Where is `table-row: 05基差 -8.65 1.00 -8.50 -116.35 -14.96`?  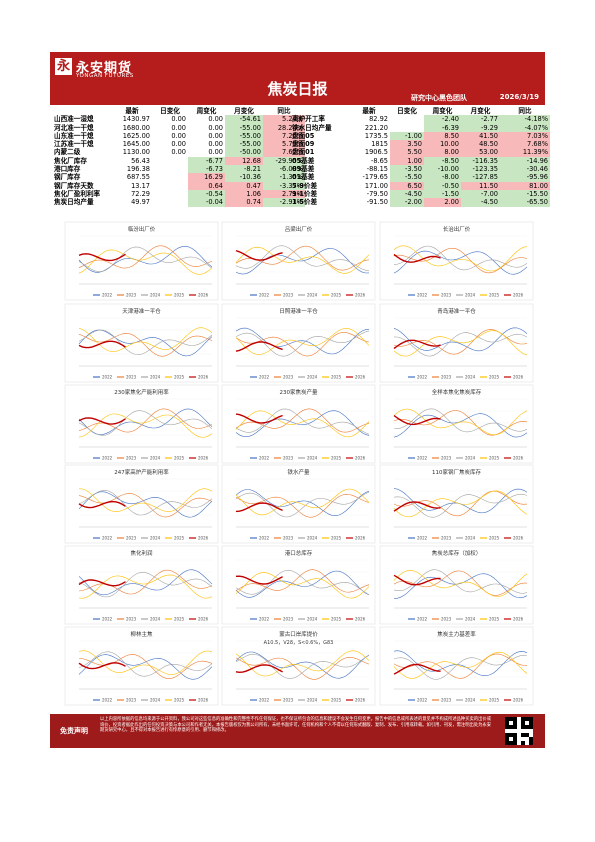 table-row: 05基差 -8.65 1.00 -8.50 -116.35 -14.96 is located at coordinates (420, 161).